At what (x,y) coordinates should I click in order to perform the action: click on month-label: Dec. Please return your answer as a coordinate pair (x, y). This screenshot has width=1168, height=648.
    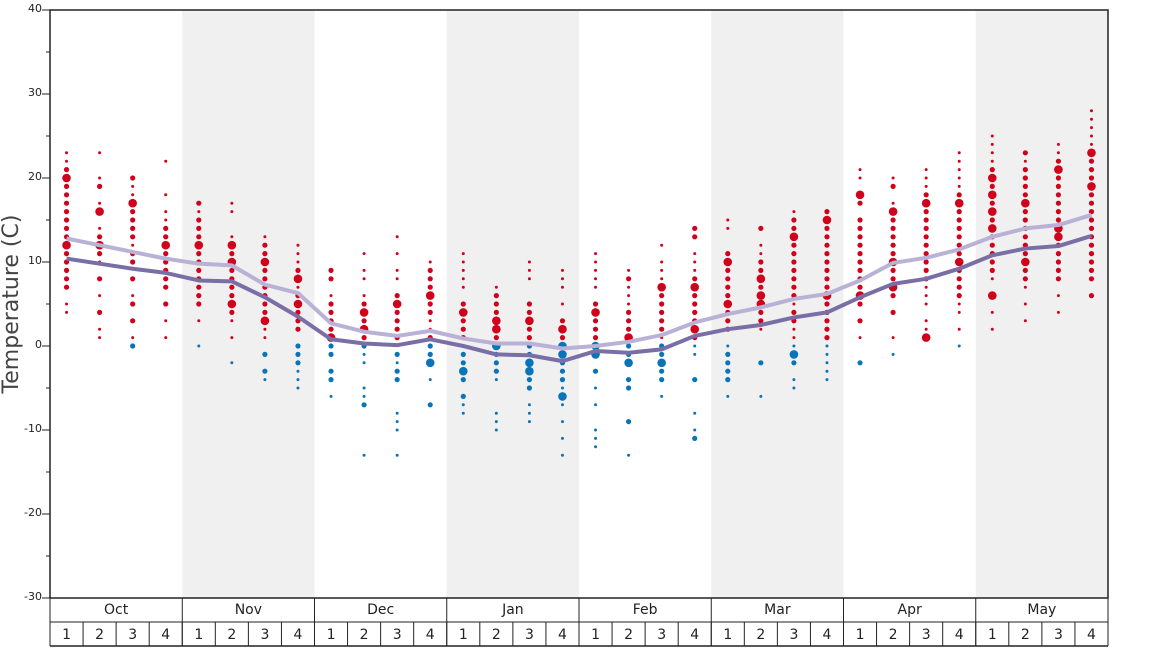
    Looking at the image, I should click on (380, 610).